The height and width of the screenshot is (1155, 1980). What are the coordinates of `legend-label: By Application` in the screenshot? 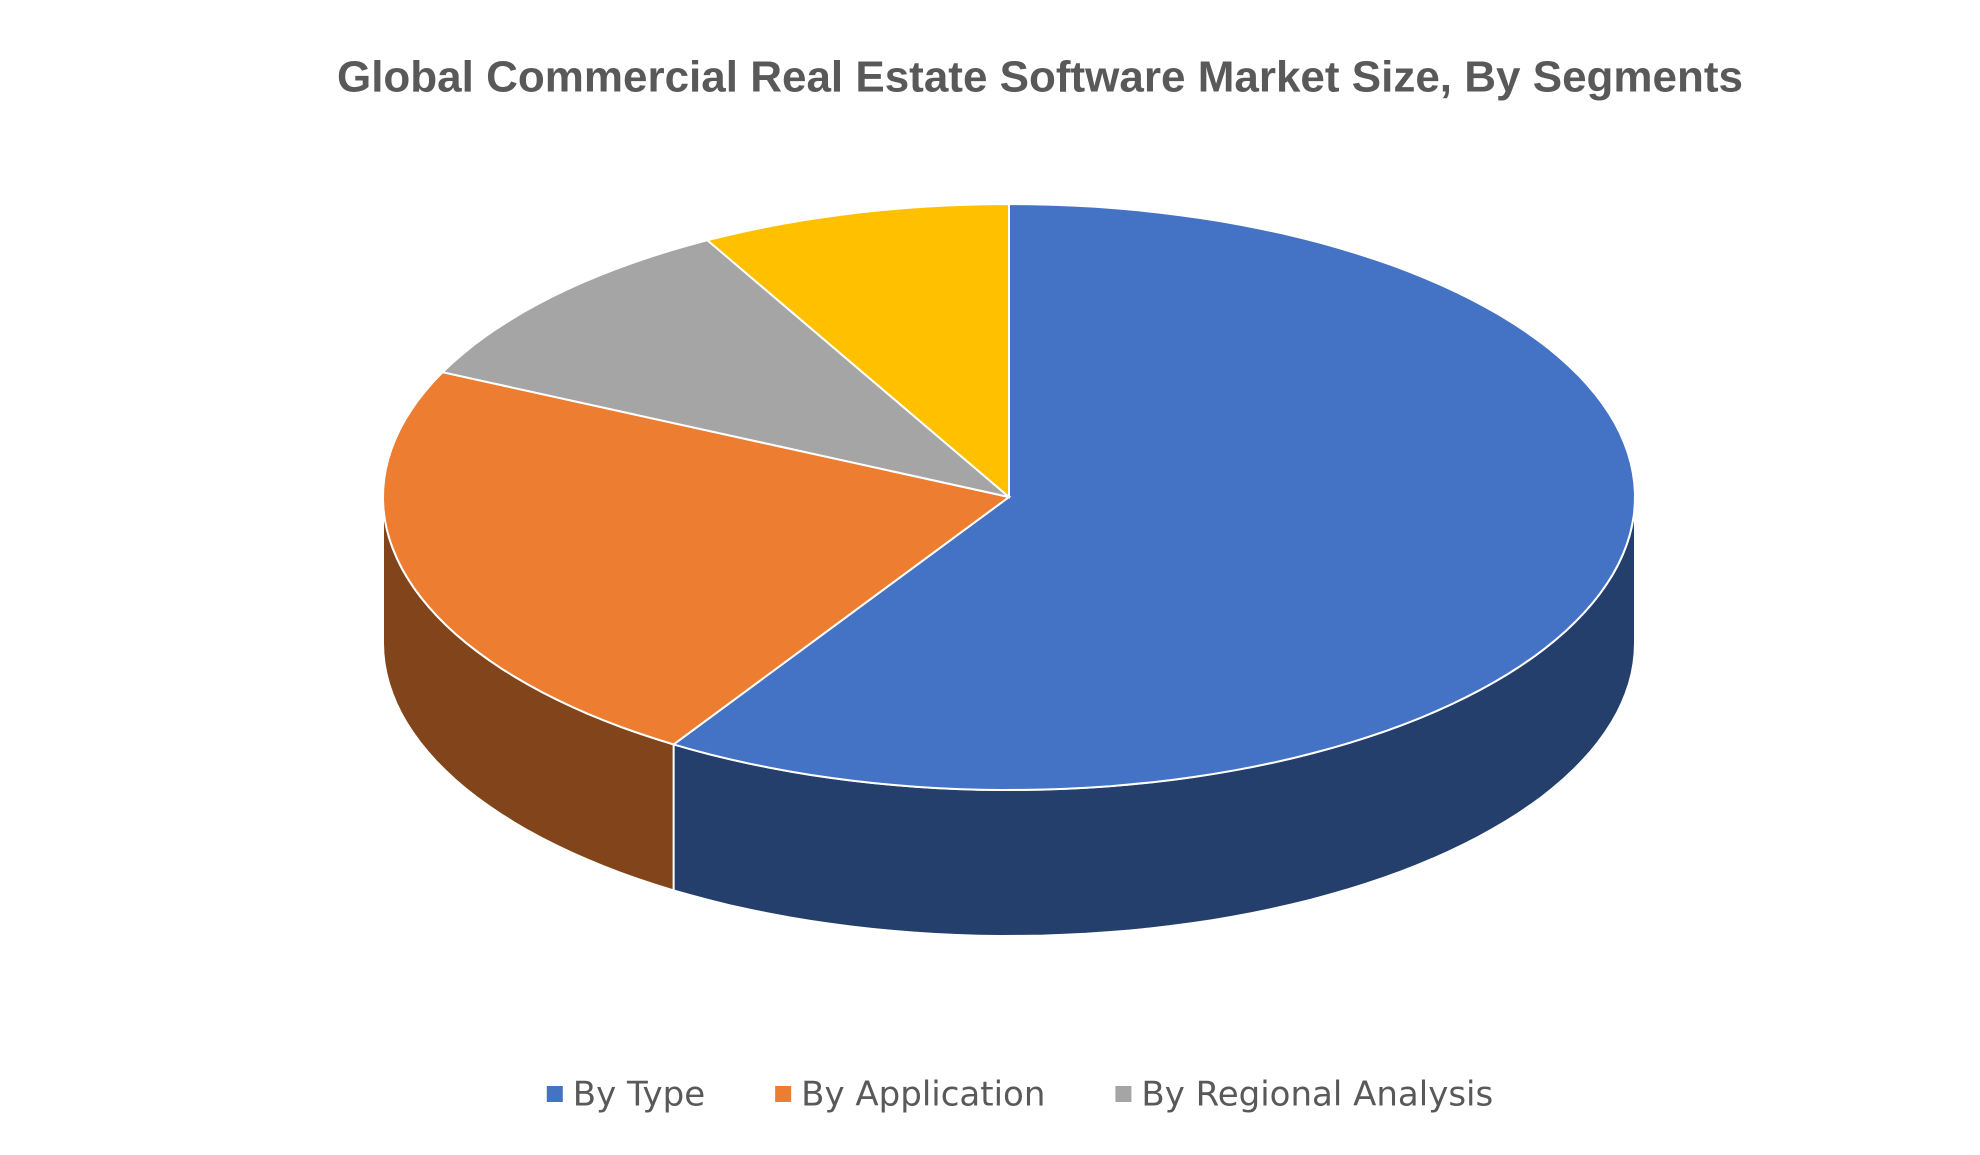 It's located at (923, 1095).